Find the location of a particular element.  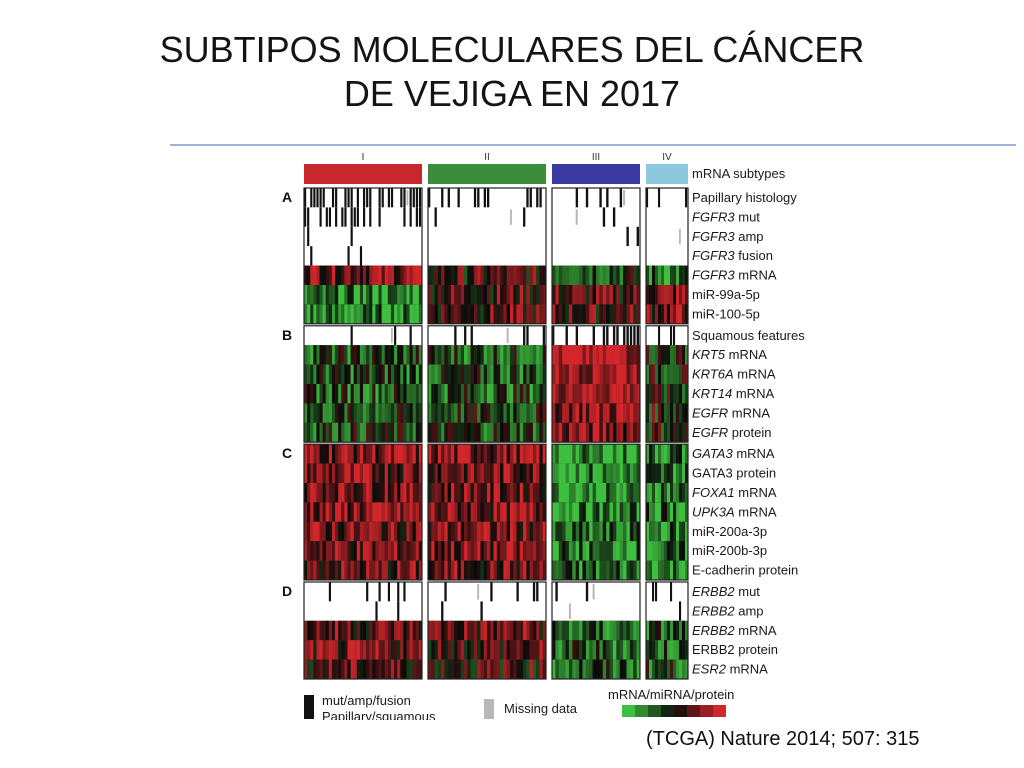

row-label: ERBB2 mut is located at coordinates (726, 591).